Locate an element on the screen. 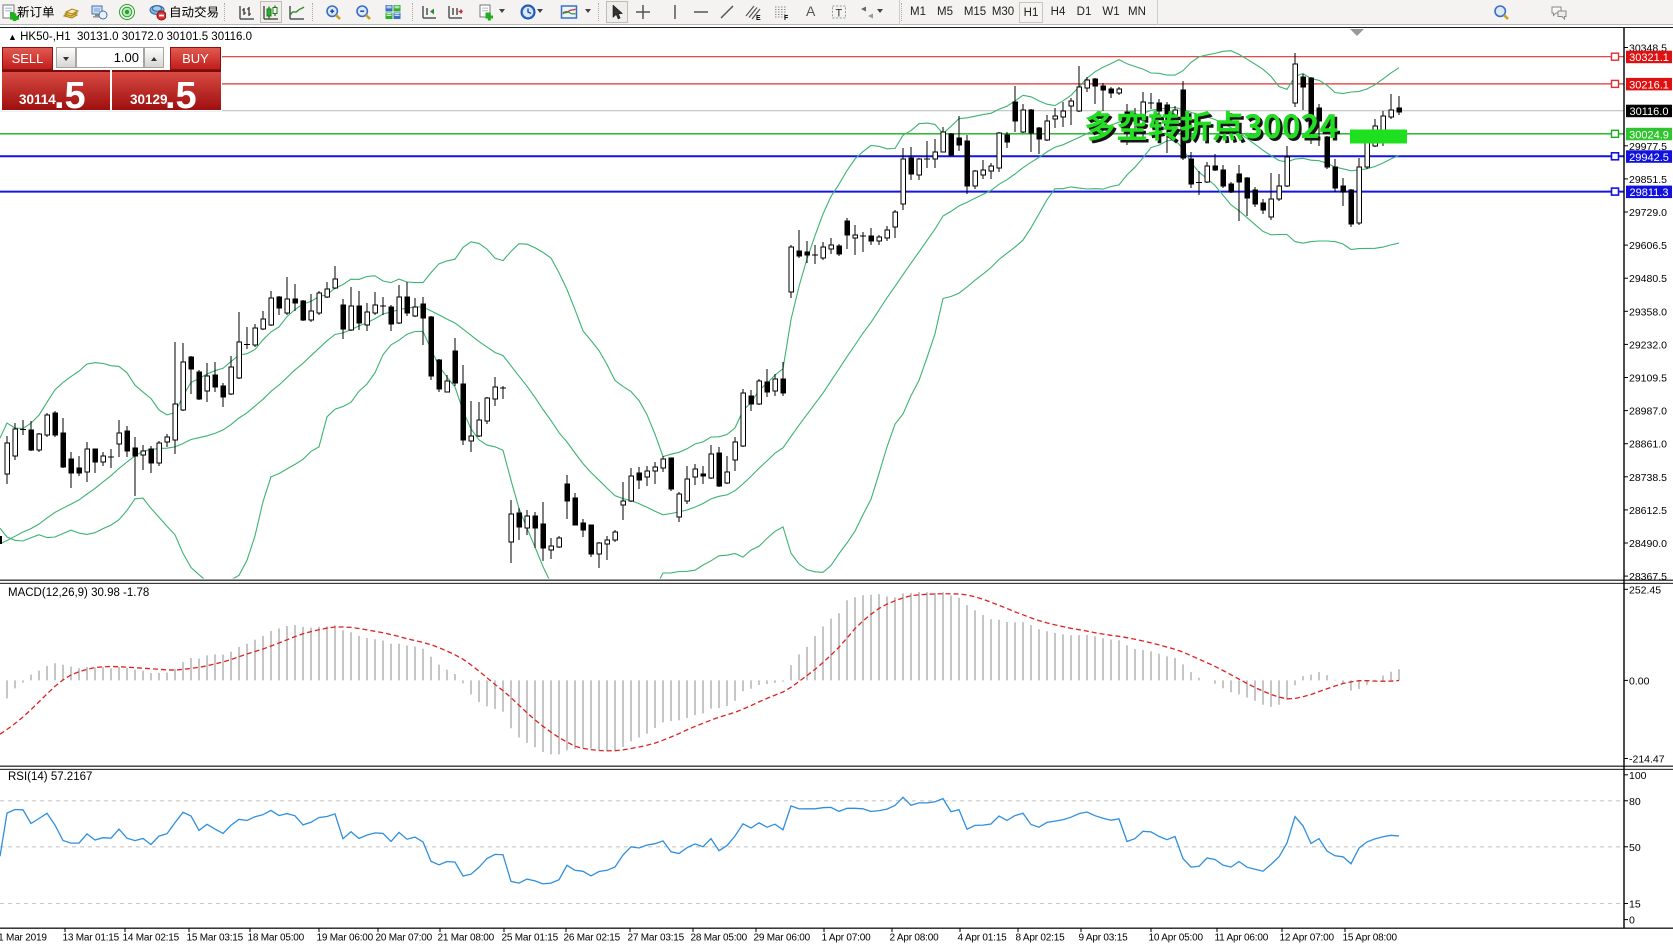 Image resolution: width=1673 pixels, height=944 pixels. svg-text: 28612.5 is located at coordinates (1648, 511).